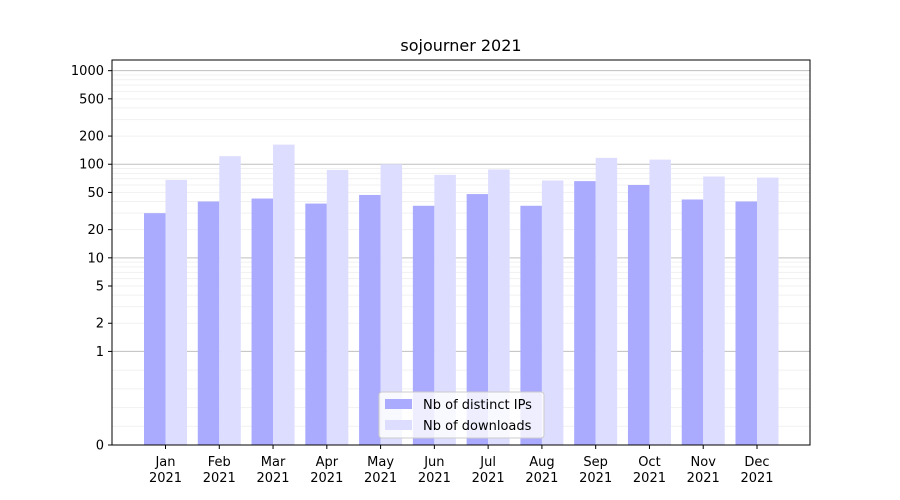 The height and width of the screenshot is (500, 900). What do you see at coordinates (487, 462) in the screenshot?
I see `x-tick-label: Jul` at bounding box center [487, 462].